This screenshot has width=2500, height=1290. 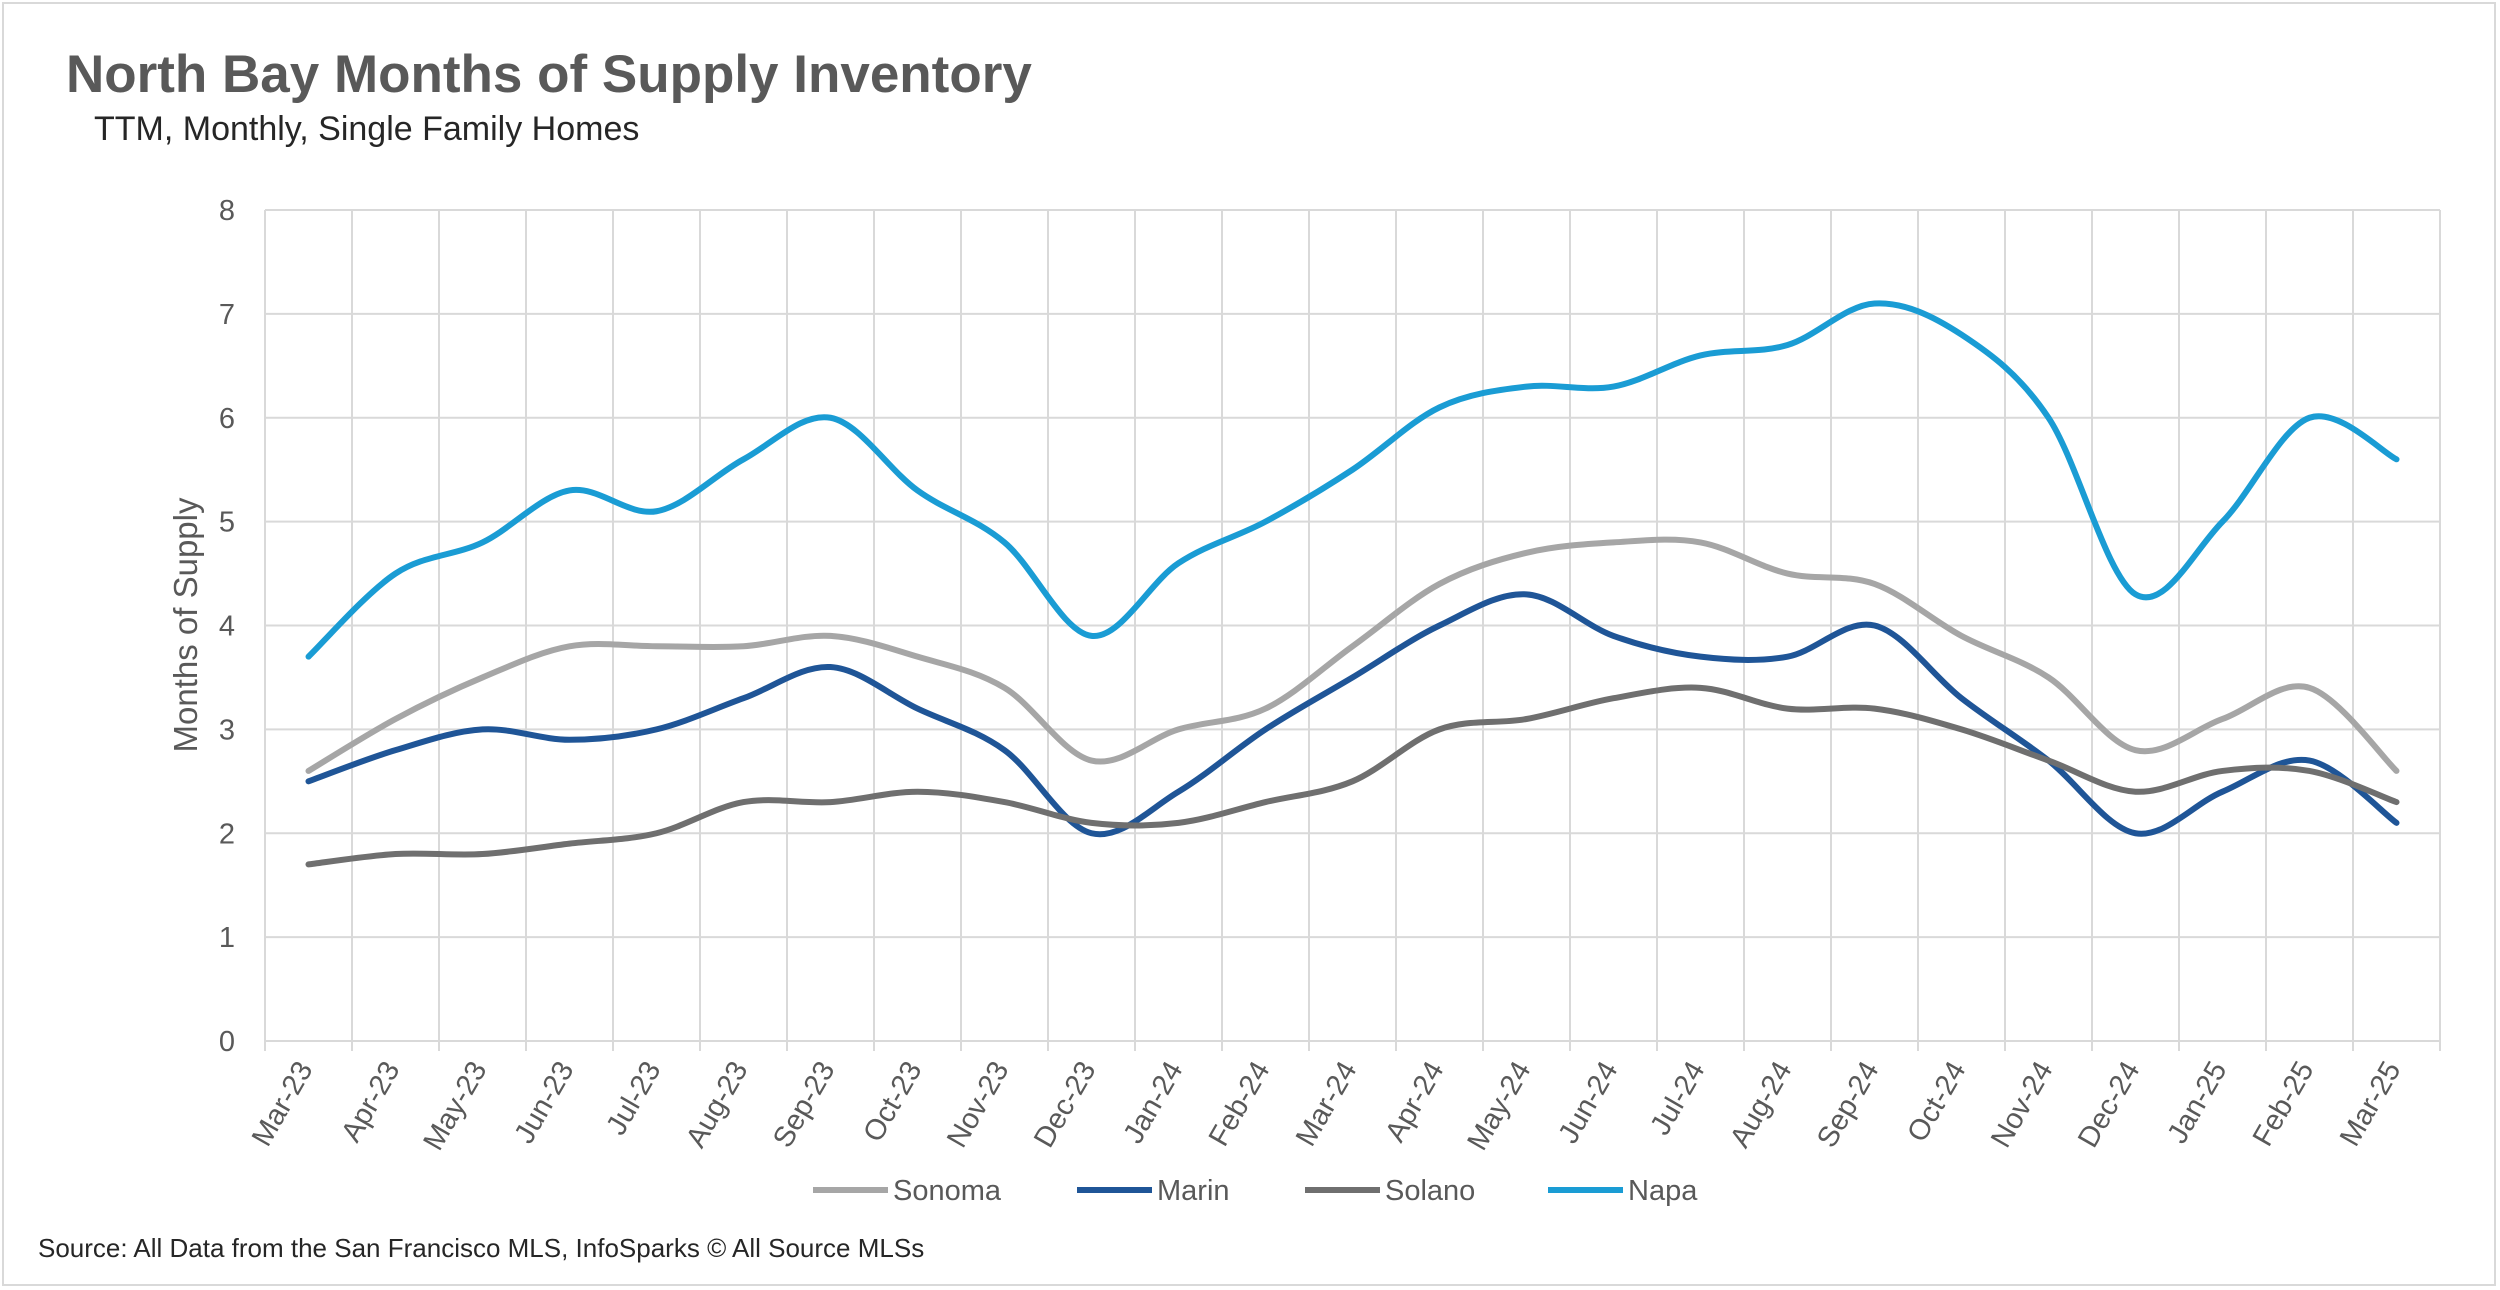 What do you see at coordinates (227, 730) in the screenshot?
I see `y-tick-label: 3` at bounding box center [227, 730].